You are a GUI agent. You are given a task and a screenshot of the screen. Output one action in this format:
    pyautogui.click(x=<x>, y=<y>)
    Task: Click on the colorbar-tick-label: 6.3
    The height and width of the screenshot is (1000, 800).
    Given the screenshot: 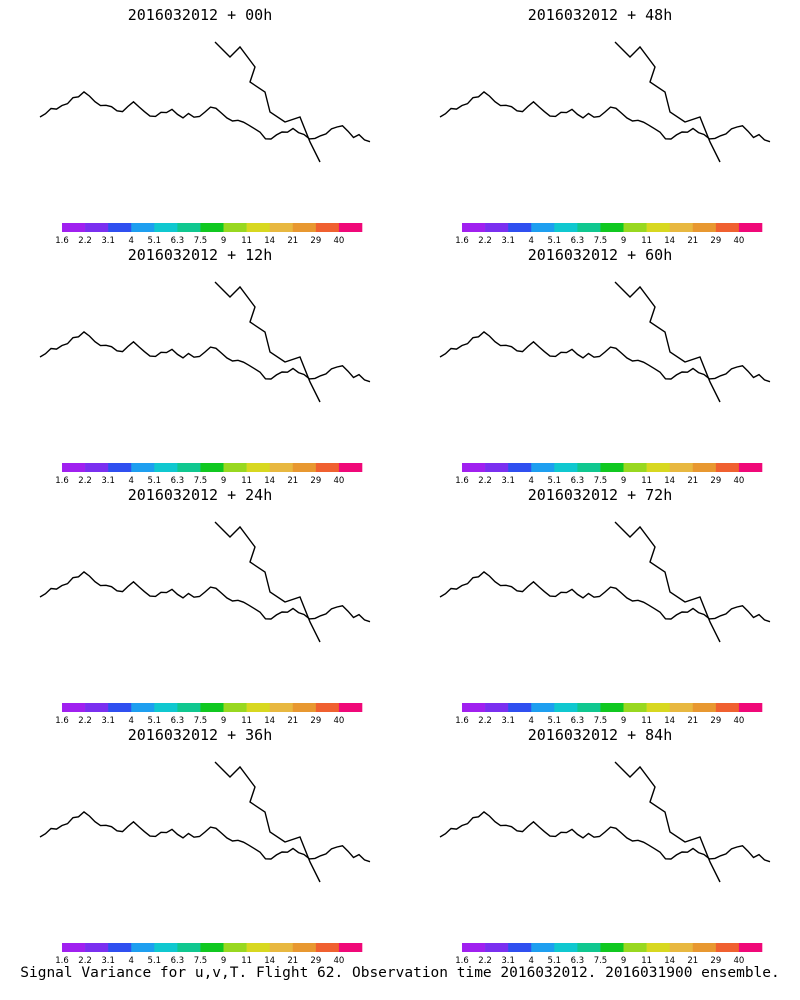 What is the action you would take?
    pyautogui.click(x=178, y=481)
    